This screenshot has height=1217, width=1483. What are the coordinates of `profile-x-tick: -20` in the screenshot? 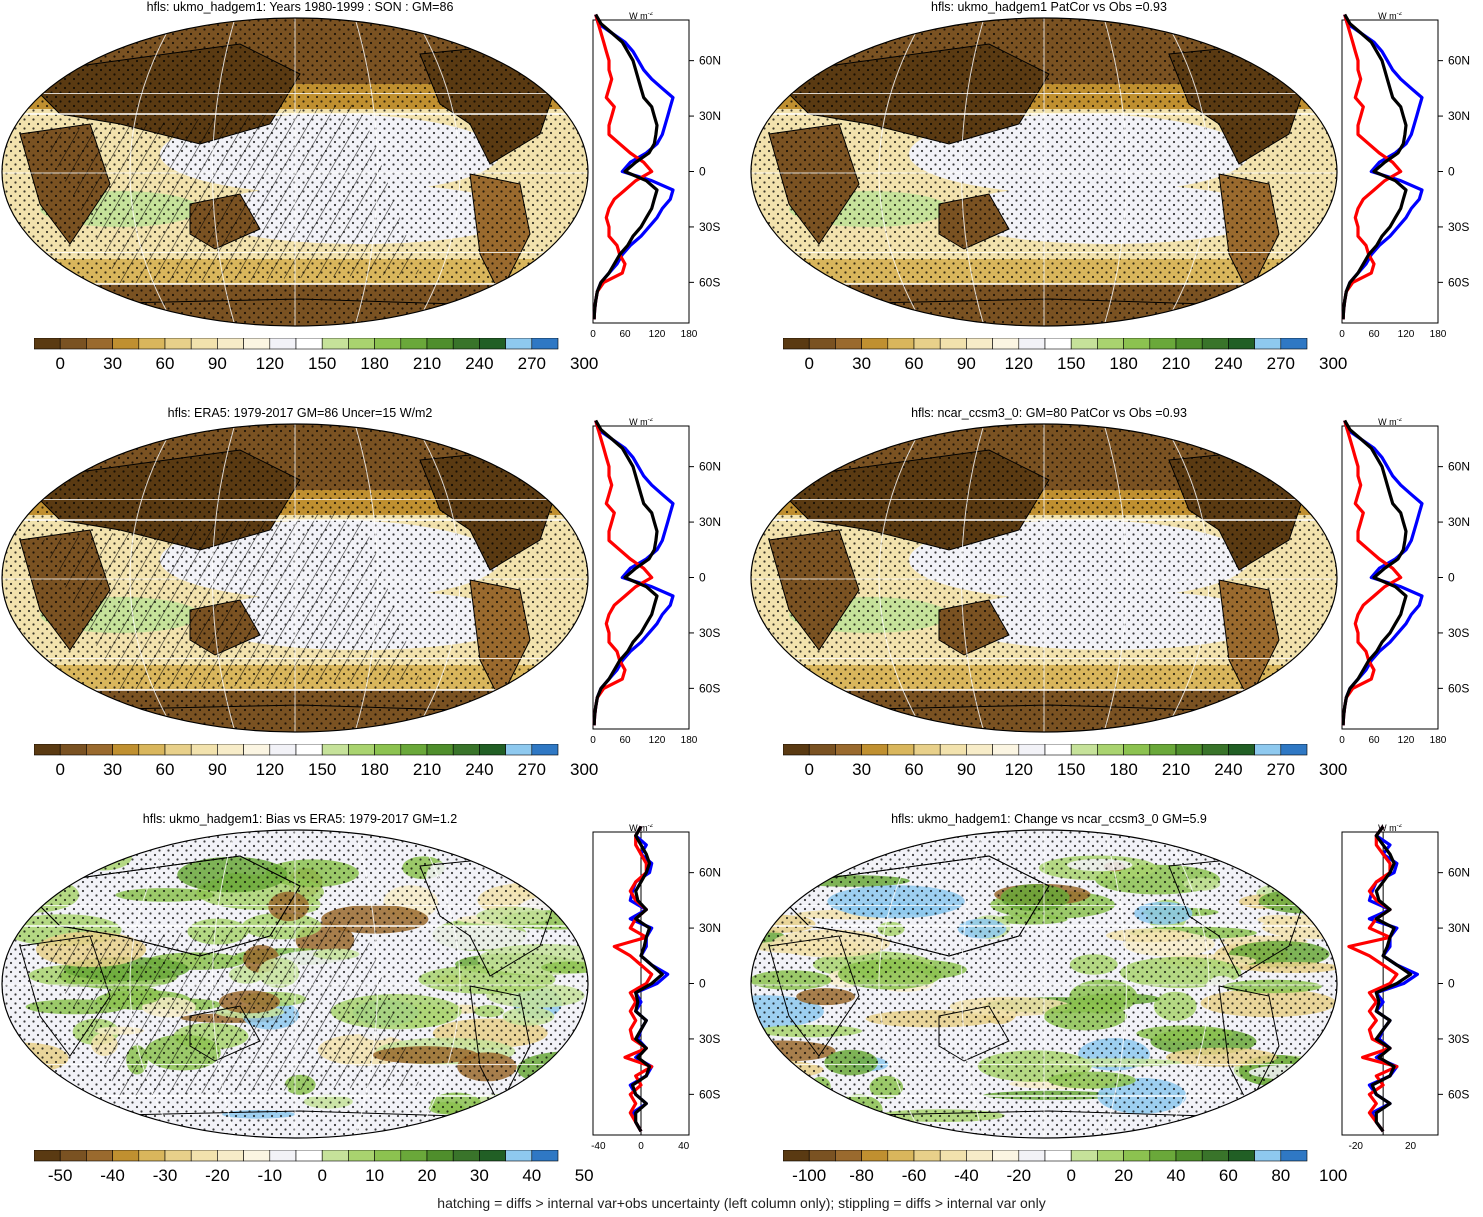 It's located at (1355, 1146).